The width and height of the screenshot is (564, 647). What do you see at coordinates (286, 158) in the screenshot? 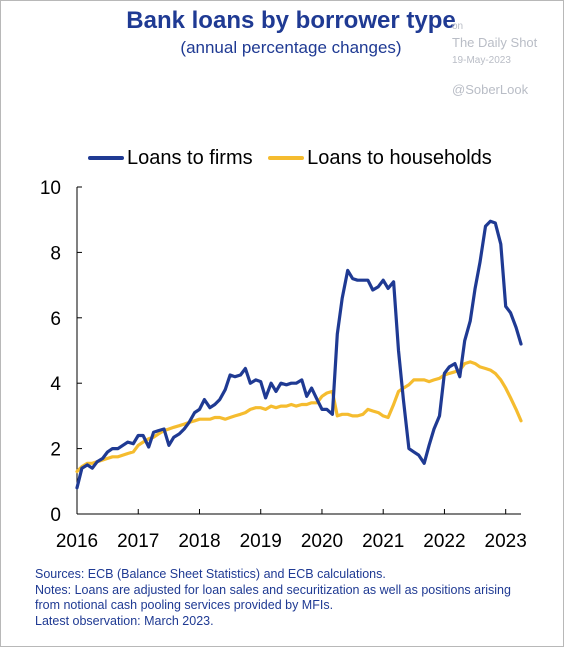
I see `legend-swatch-households` at bounding box center [286, 158].